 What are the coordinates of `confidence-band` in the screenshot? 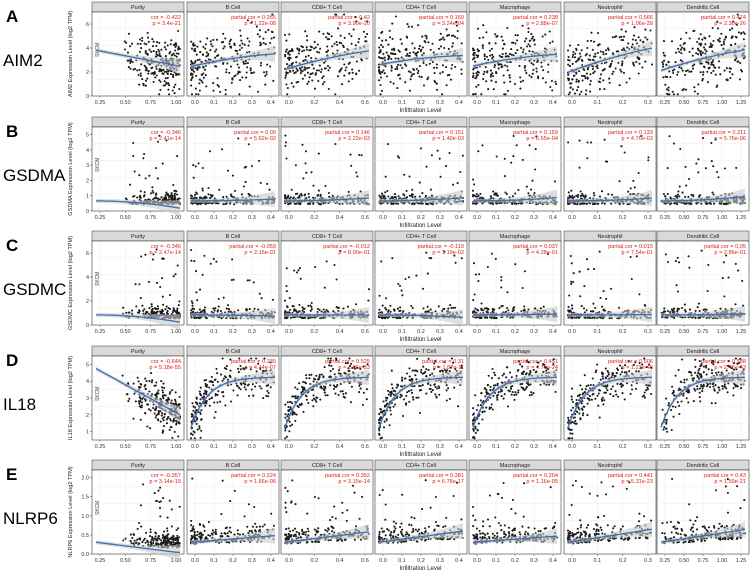 It's located at (233, 57).